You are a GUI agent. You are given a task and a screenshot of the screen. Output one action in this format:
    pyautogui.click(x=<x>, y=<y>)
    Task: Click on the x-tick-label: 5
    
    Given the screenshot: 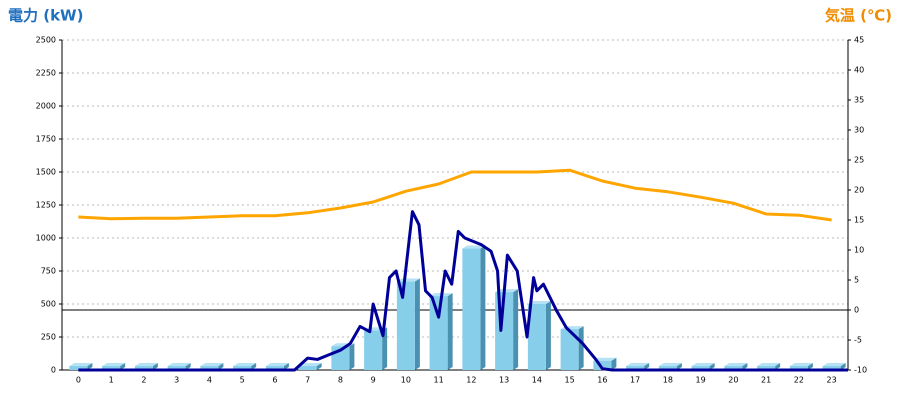 What is the action you would take?
    pyautogui.click(x=242, y=380)
    